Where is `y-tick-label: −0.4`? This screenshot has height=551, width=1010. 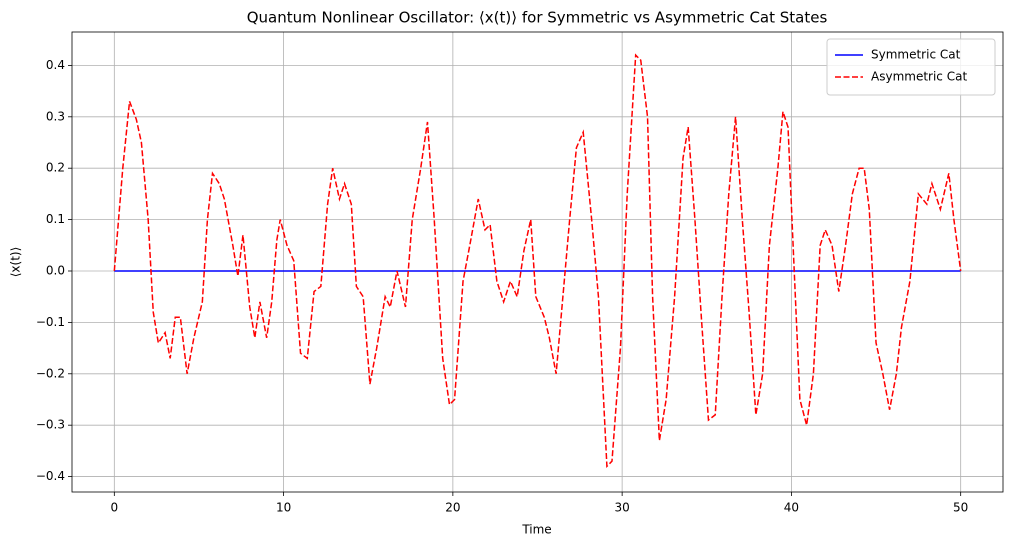 y-tick-label: −0.4 is located at coordinates (50, 476).